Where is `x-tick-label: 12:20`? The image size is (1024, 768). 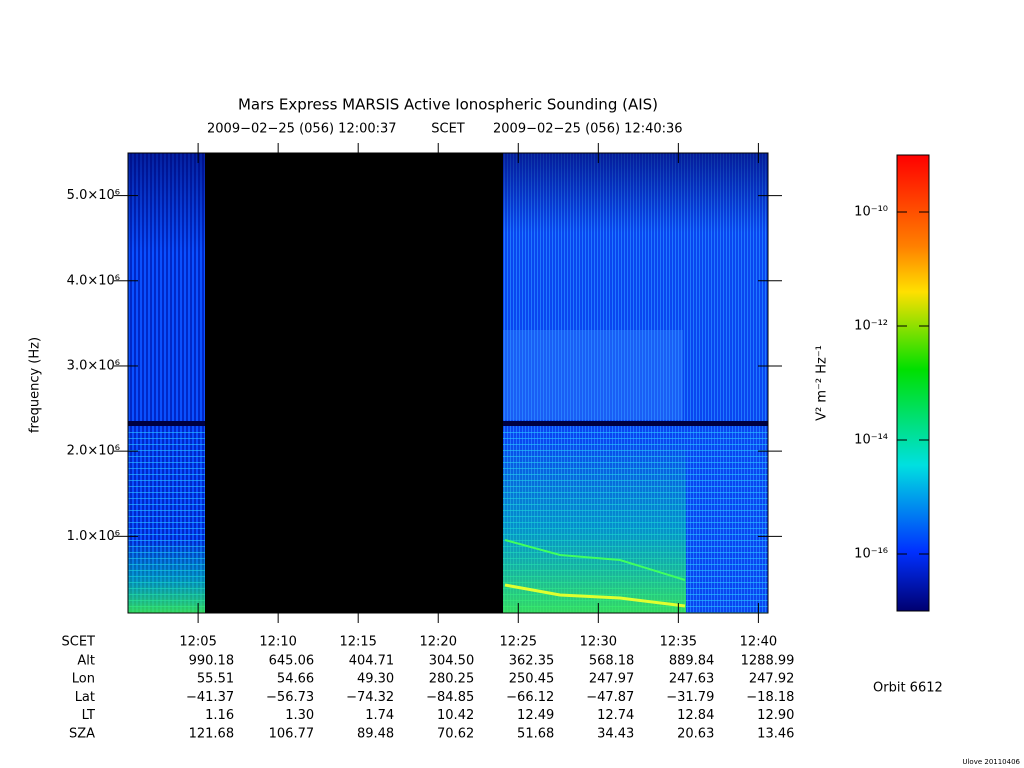
x-tick-label: 12:20 is located at coordinates (438, 642).